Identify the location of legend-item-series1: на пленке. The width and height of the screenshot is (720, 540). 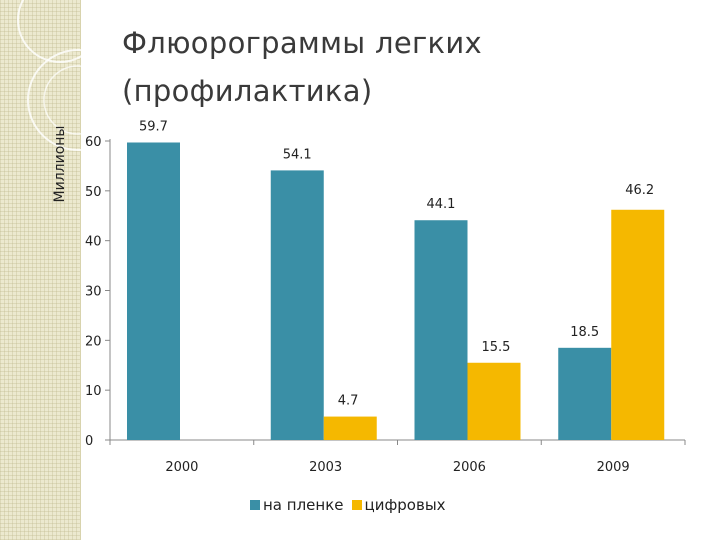
(297, 505).